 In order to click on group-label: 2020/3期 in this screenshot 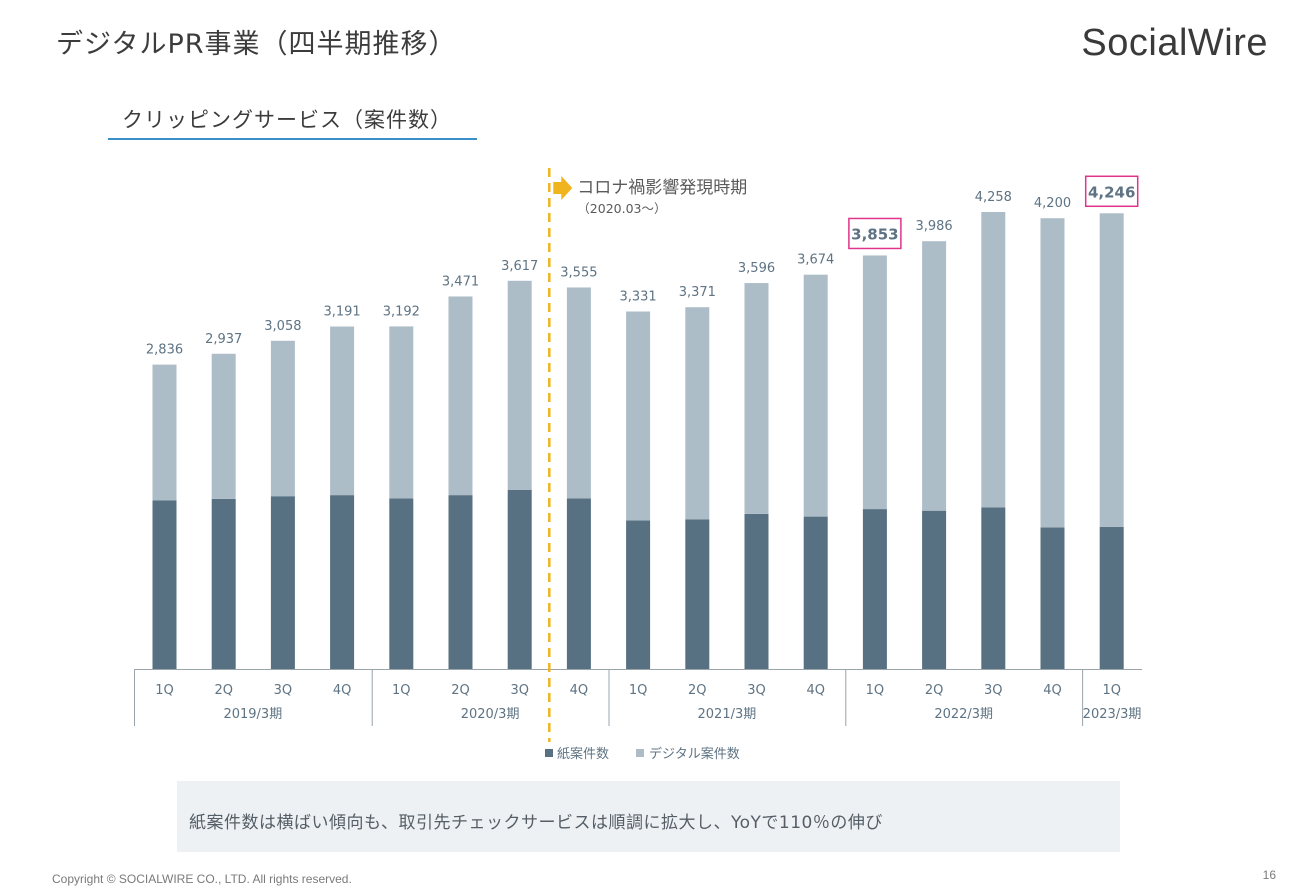, I will do `click(490, 714)`.